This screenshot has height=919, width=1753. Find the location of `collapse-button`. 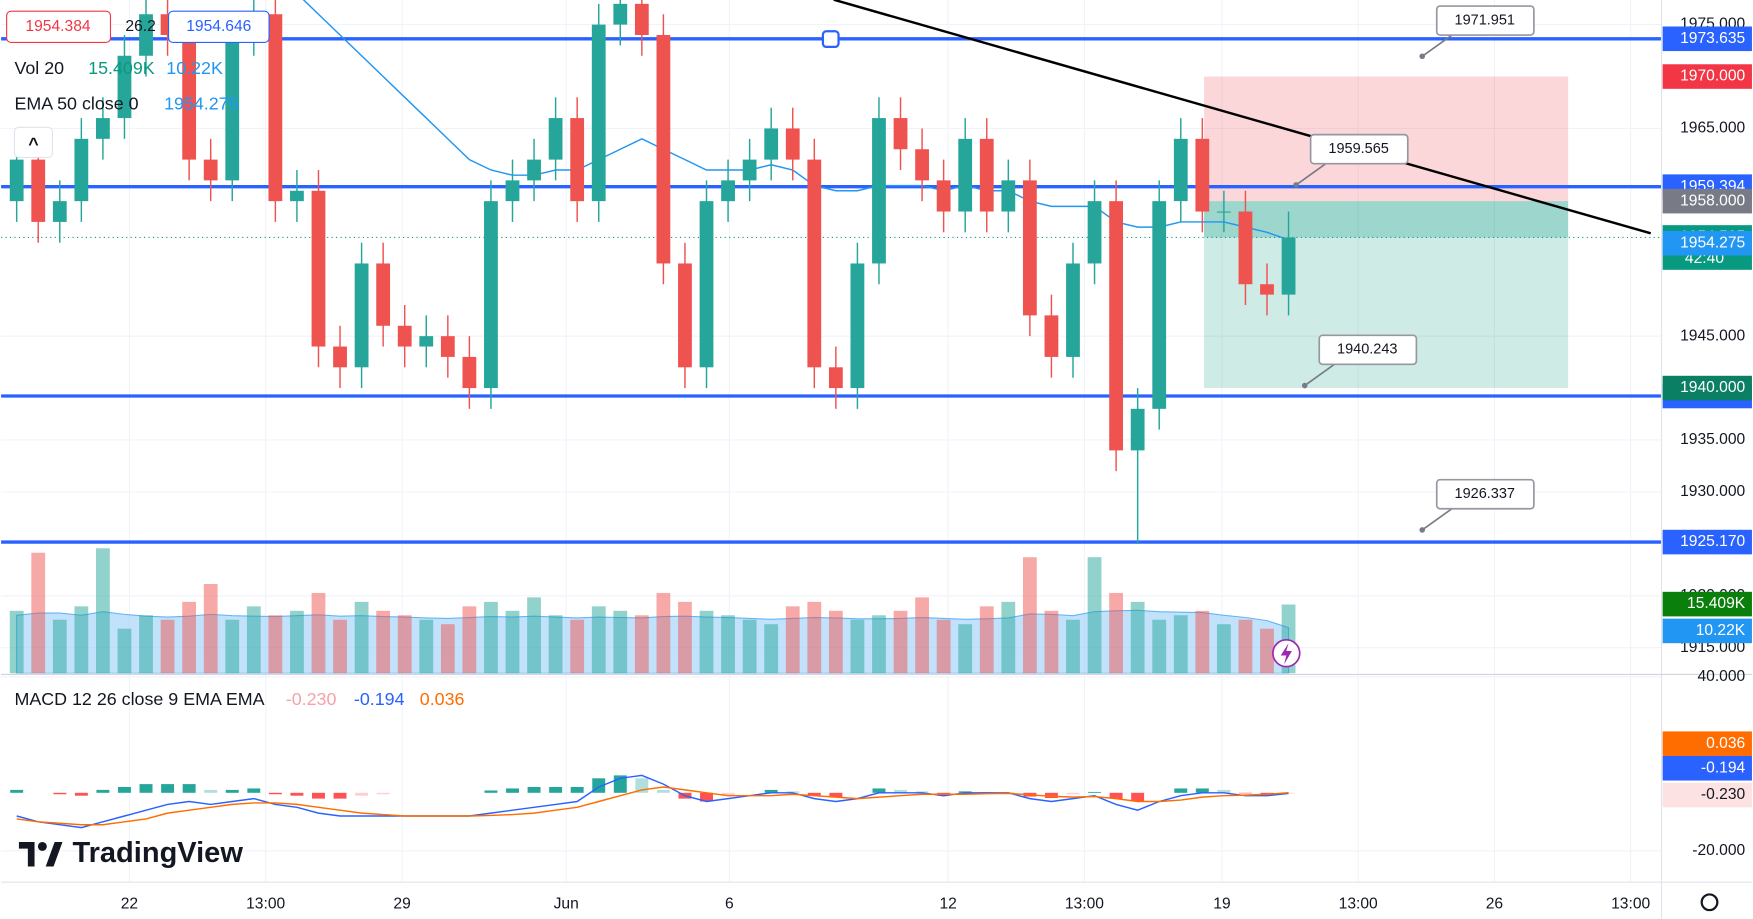

collapse-button is located at coordinates (33, 142).